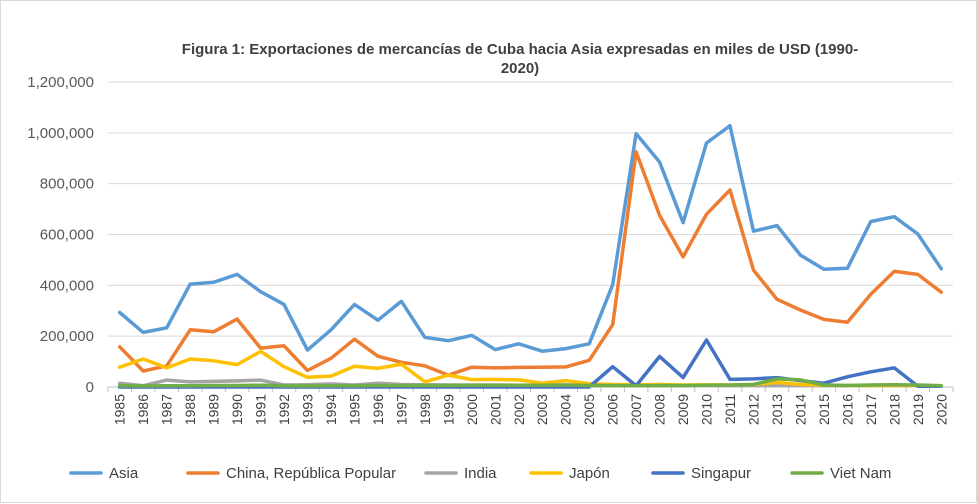  Describe the element at coordinates (566, 409) in the screenshot. I see `x-tick-label: 2004` at that location.